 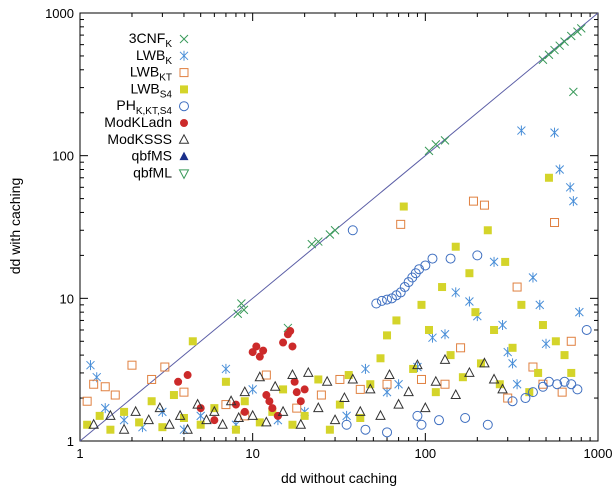 I want to click on legend-marker-lwb-kt, so click(x=184, y=73).